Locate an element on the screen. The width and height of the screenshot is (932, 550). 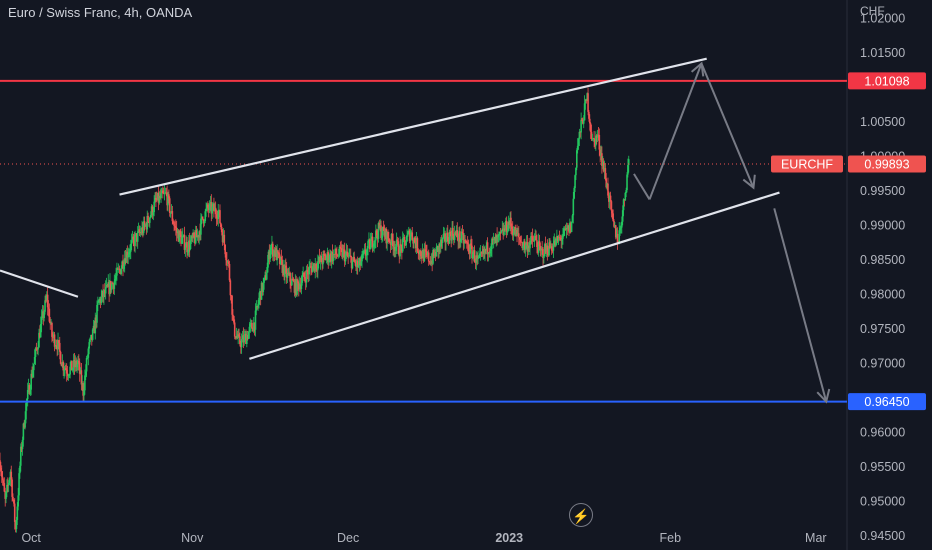
lightning-bolt-icon: ⚡ is located at coordinates (581, 515).